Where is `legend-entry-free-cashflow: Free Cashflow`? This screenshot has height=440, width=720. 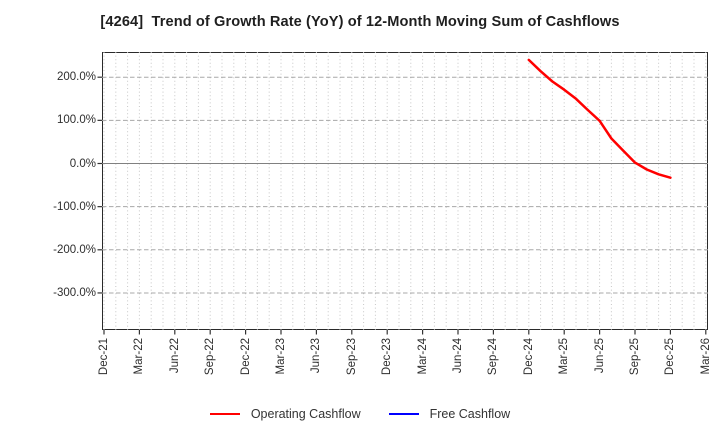 legend-entry-free-cashflow: Free Cashflow is located at coordinates (449, 414).